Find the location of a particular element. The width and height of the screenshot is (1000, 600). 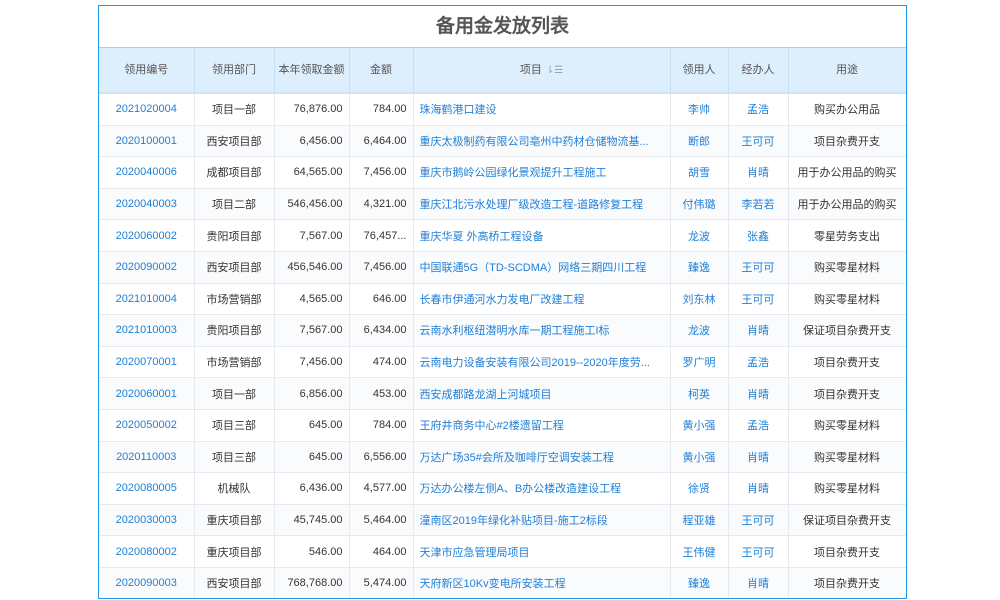

cell-amount: 784.00 is located at coordinates (381, 109).